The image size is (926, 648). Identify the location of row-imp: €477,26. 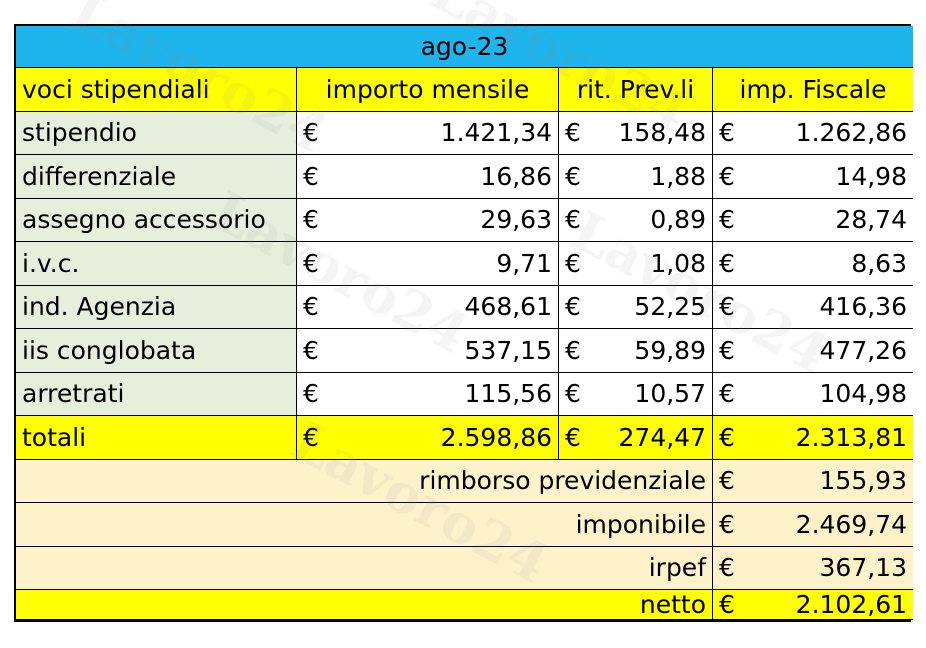
(813, 351).